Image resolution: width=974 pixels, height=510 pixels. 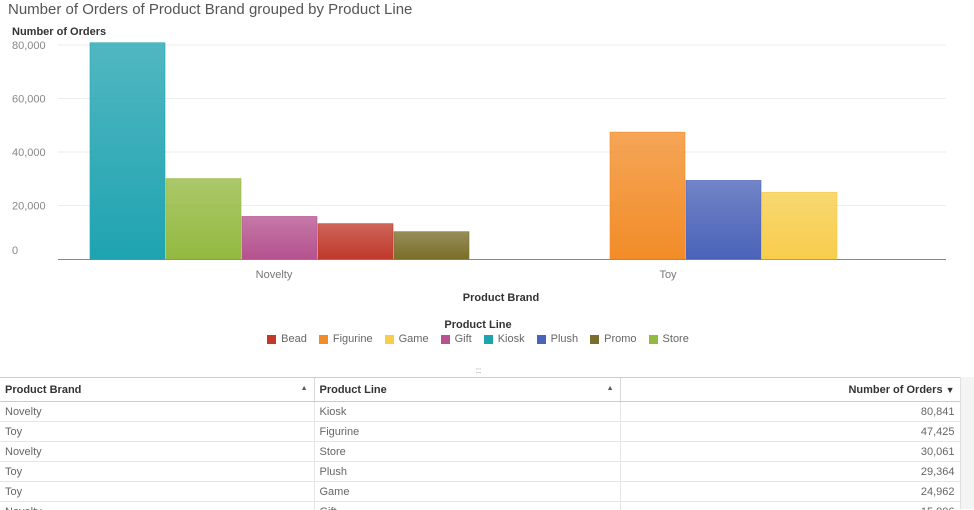 What do you see at coordinates (15, 251) in the screenshot?
I see `y-tick-label: 0` at bounding box center [15, 251].